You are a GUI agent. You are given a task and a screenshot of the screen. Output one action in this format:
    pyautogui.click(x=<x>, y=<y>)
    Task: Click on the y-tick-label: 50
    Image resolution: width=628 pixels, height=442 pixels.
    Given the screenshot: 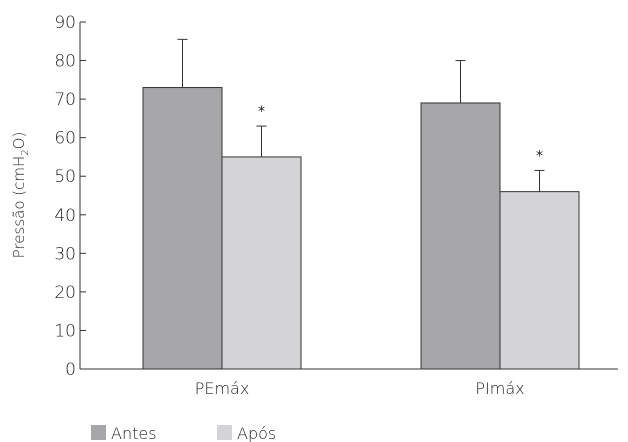 What is the action you would take?
    pyautogui.click(x=65, y=177)
    